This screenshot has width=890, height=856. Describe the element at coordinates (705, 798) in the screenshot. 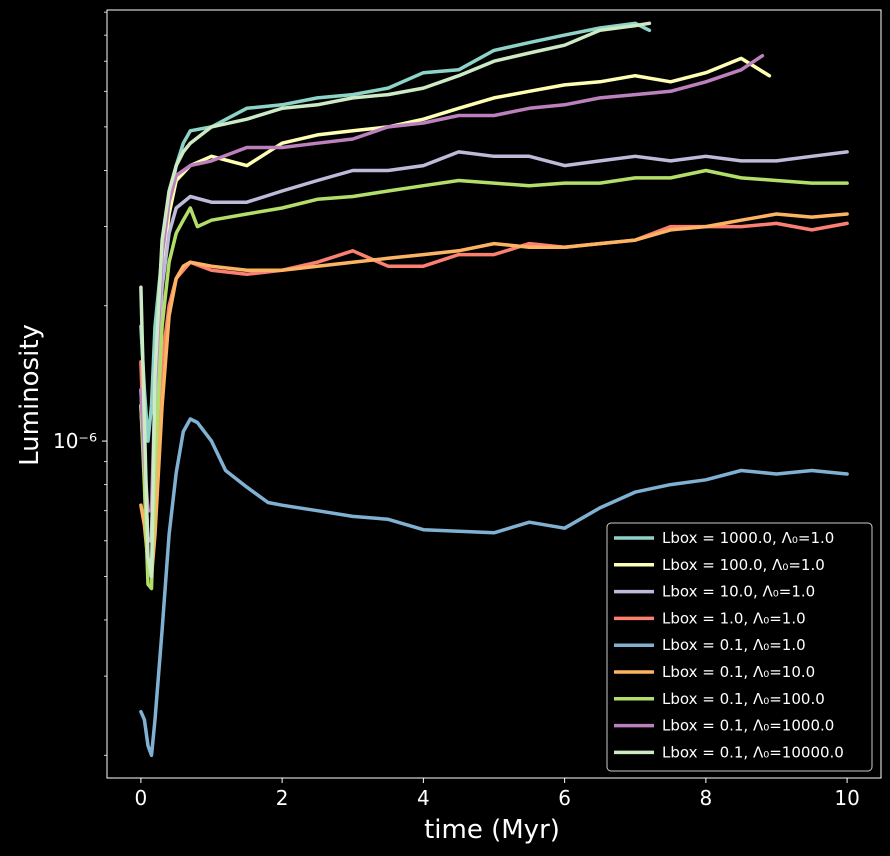

I see `x-tick-label: 8` at that location.